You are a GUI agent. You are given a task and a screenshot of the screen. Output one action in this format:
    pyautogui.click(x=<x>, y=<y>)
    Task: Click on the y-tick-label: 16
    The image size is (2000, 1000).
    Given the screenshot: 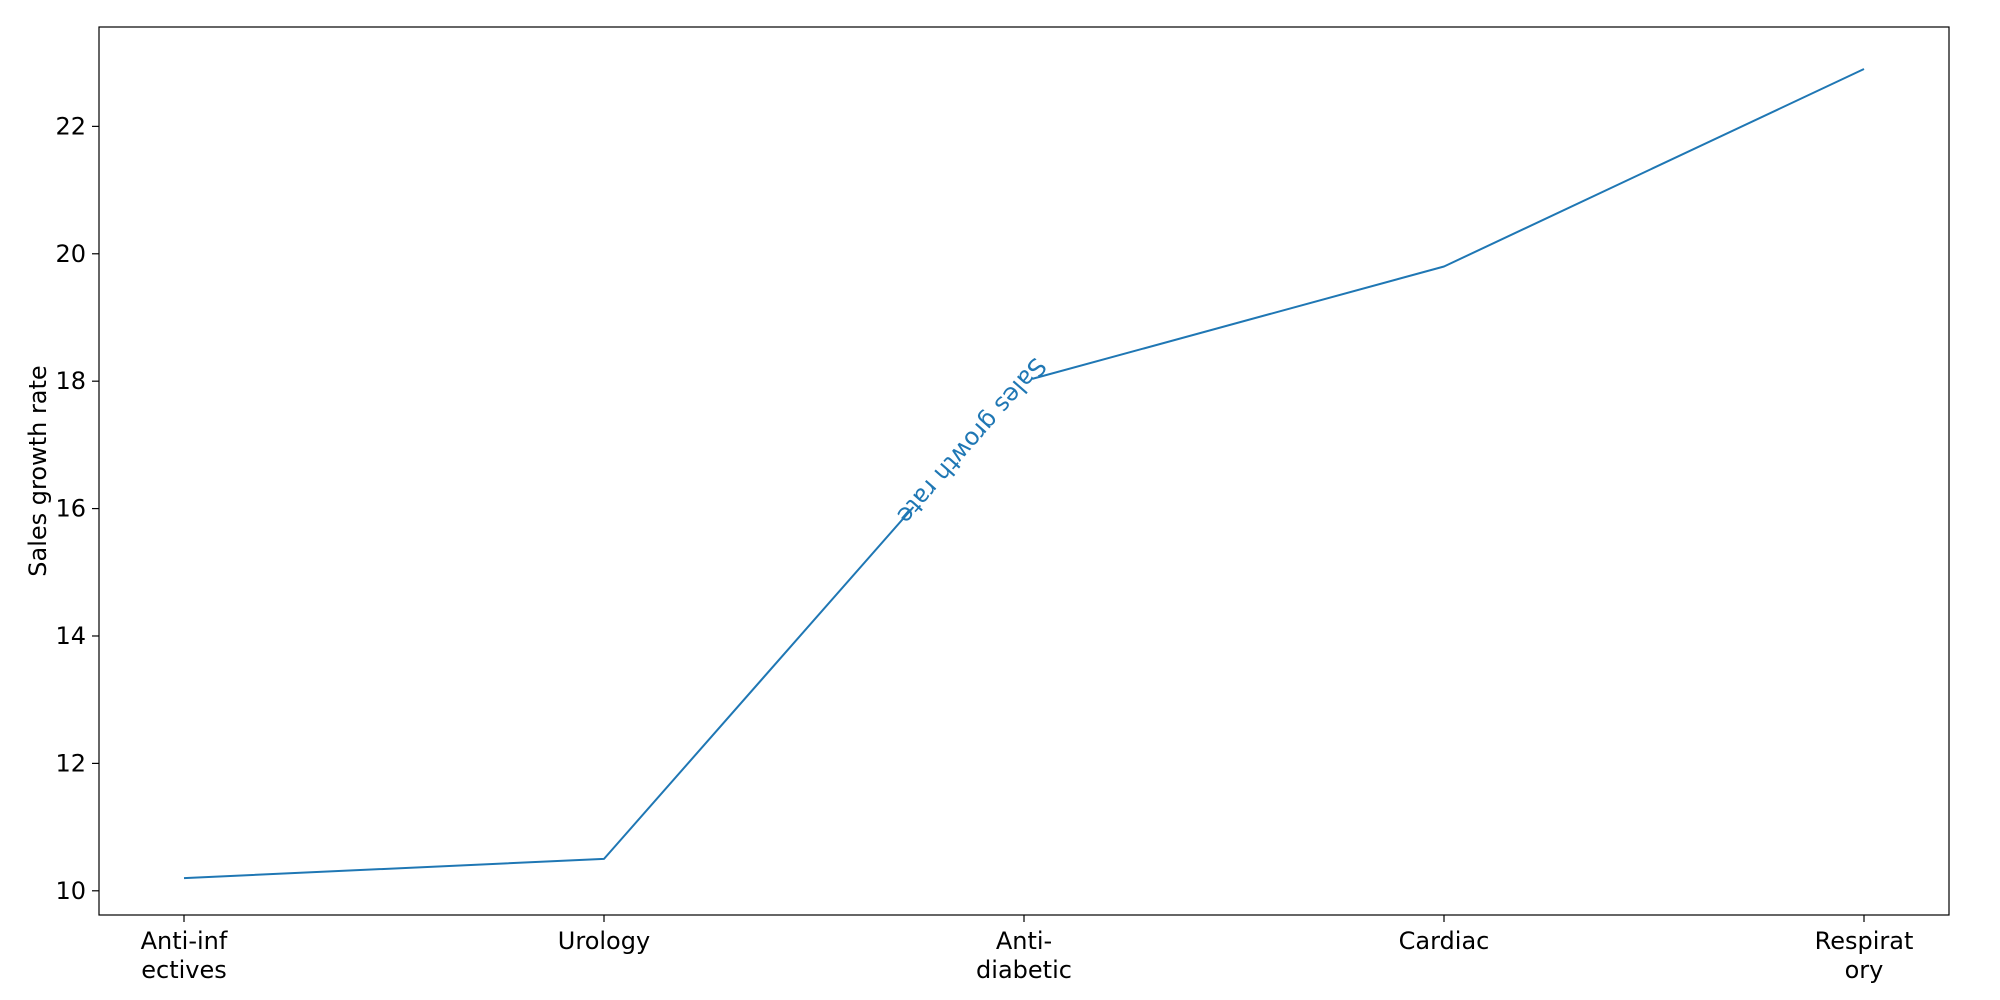 What is the action you would take?
    pyautogui.click(x=70, y=509)
    